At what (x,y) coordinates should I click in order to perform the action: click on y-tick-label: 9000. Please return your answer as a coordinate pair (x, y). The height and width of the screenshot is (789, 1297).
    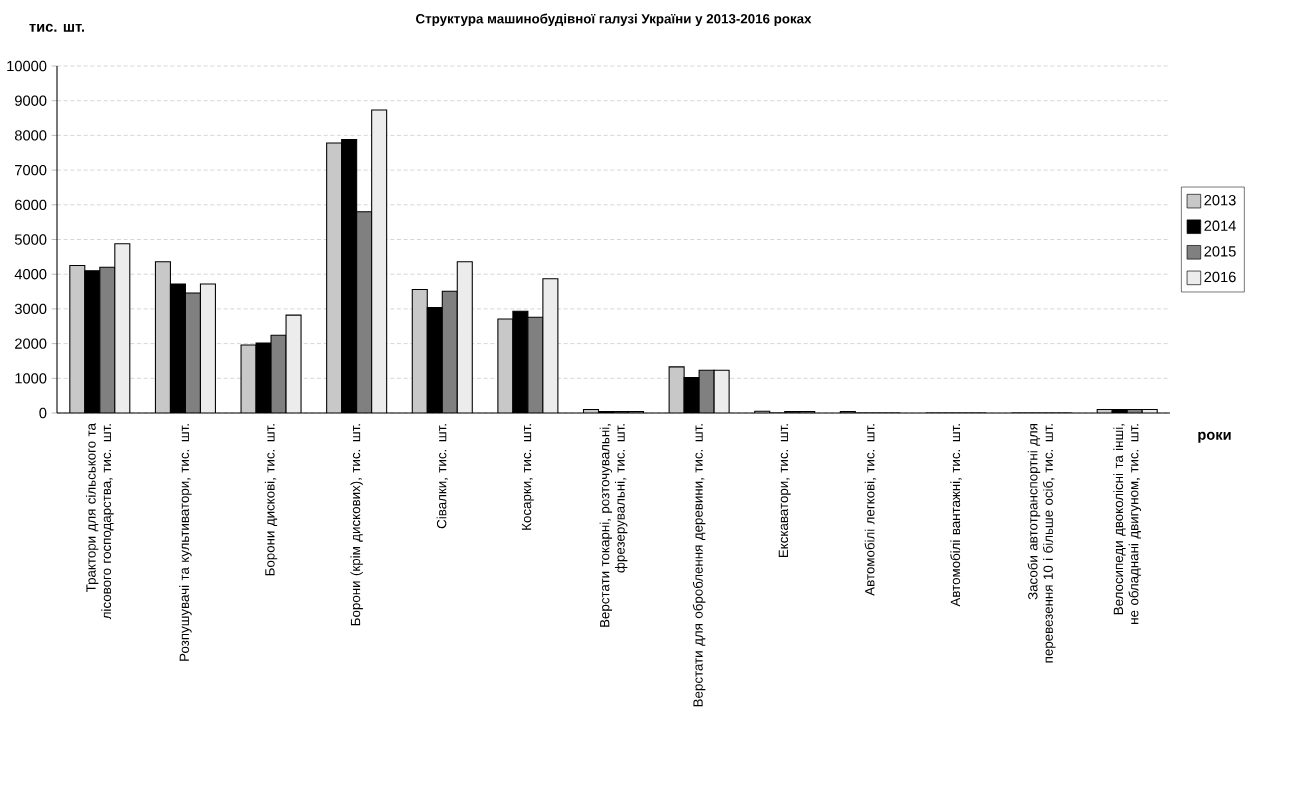
    Looking at the image, I should click on (31, 100).